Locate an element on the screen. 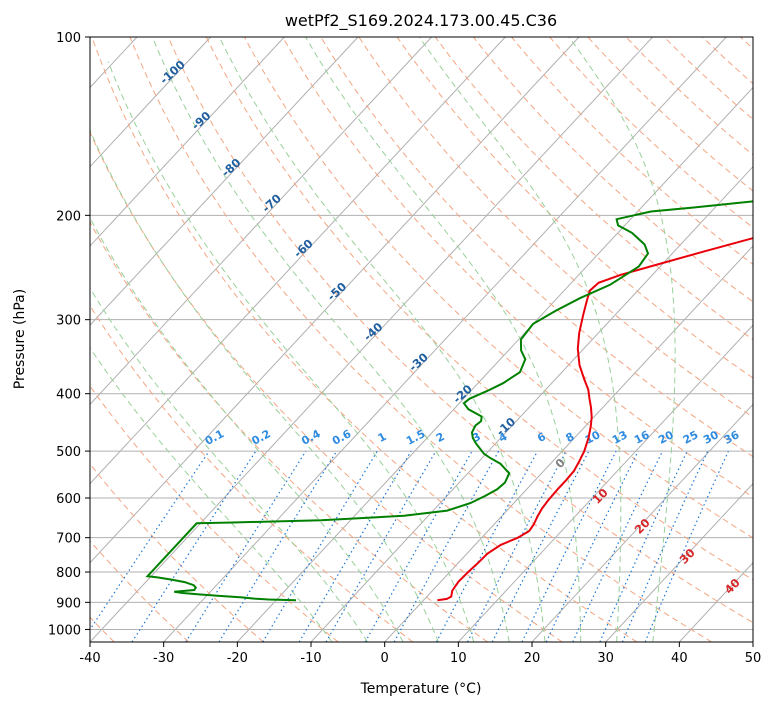 The height and width of the screenshot is (712, 775). y-tick-label: 1000 is located at coordinates (64, 630).